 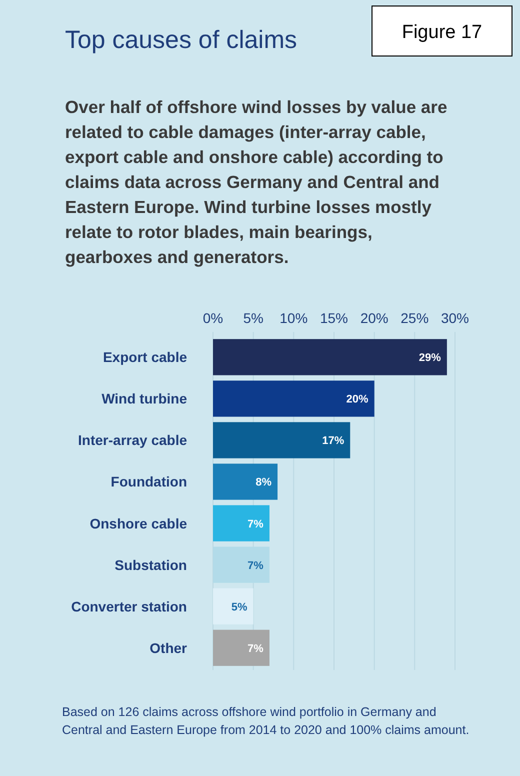 What do you see at coordinates (374, 318) in the screenshot?
I see `x-tick-label: 20%` at bounding box center [374, 318].